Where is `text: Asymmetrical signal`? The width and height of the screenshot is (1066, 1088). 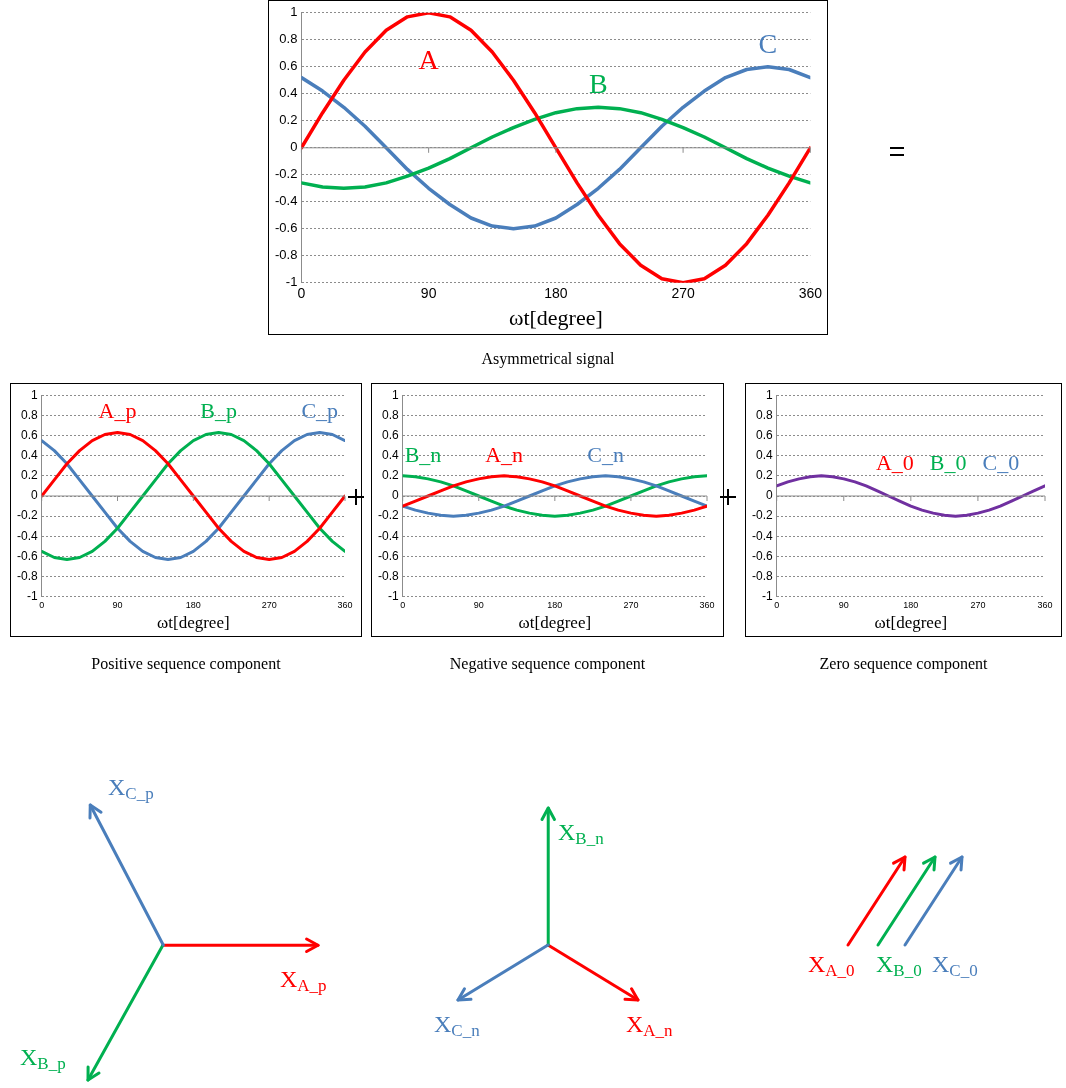 text: Asymmetrical signal is located at coordinates (548, 359).